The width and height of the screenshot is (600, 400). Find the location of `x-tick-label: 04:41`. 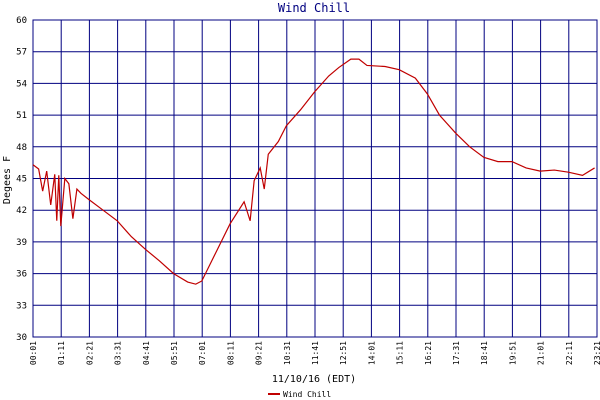

x-tick-label: 04:41 is located at coordinates (146, 353).